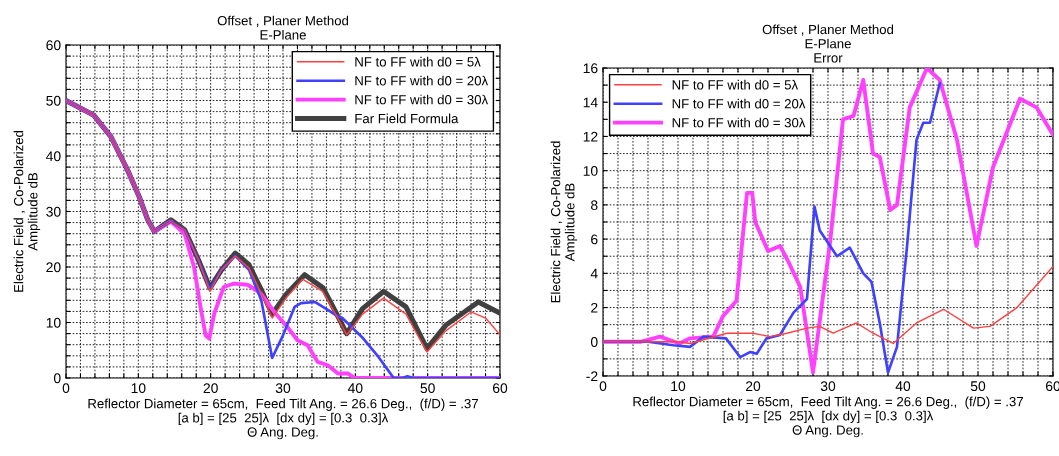  What do you see at coordinates (594, 239) in the screenshot?
I see `y-tick-label: 6` at bounding box center [594, 239].